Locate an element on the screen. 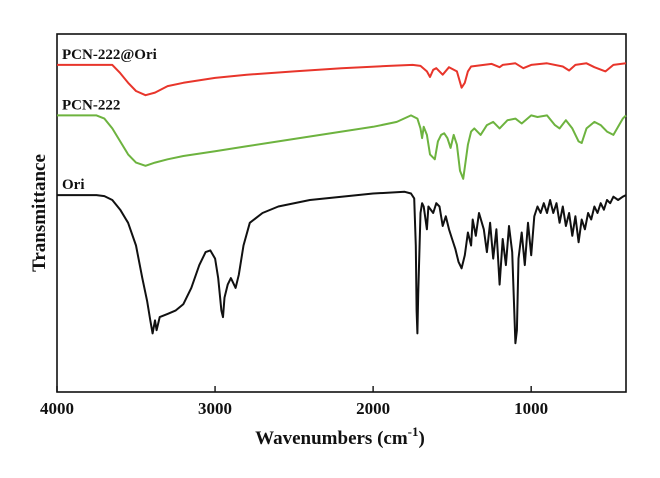 The image size is (660, 478). x-tick-label: 2000 is located at coordinates (373, 408).